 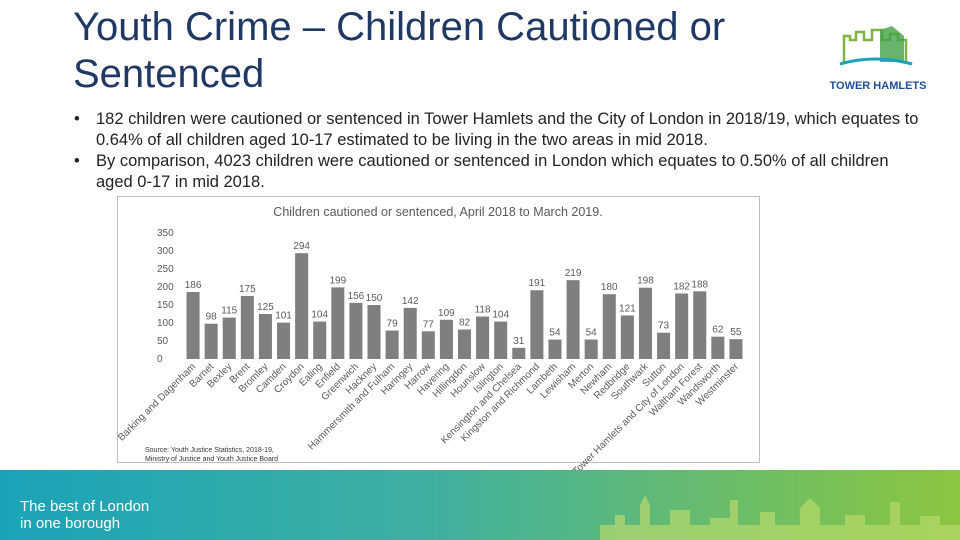 I want to click on value-label: 121, so click(x=627, y=308).